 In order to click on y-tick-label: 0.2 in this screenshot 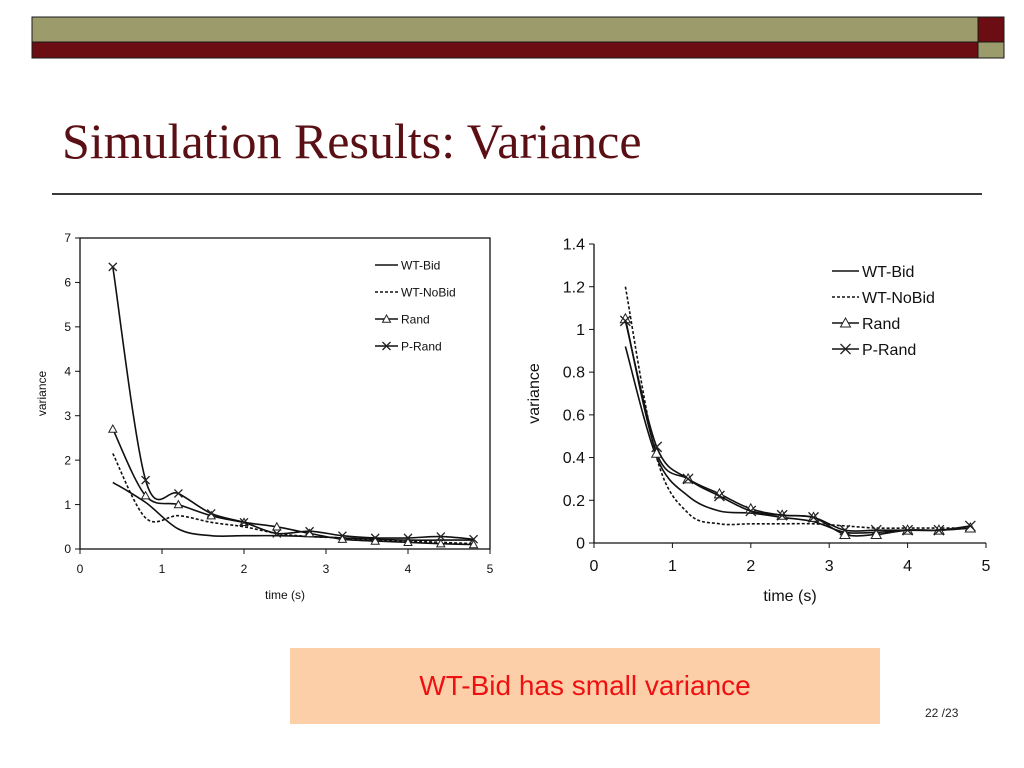, I will do `click(574, 501)`.